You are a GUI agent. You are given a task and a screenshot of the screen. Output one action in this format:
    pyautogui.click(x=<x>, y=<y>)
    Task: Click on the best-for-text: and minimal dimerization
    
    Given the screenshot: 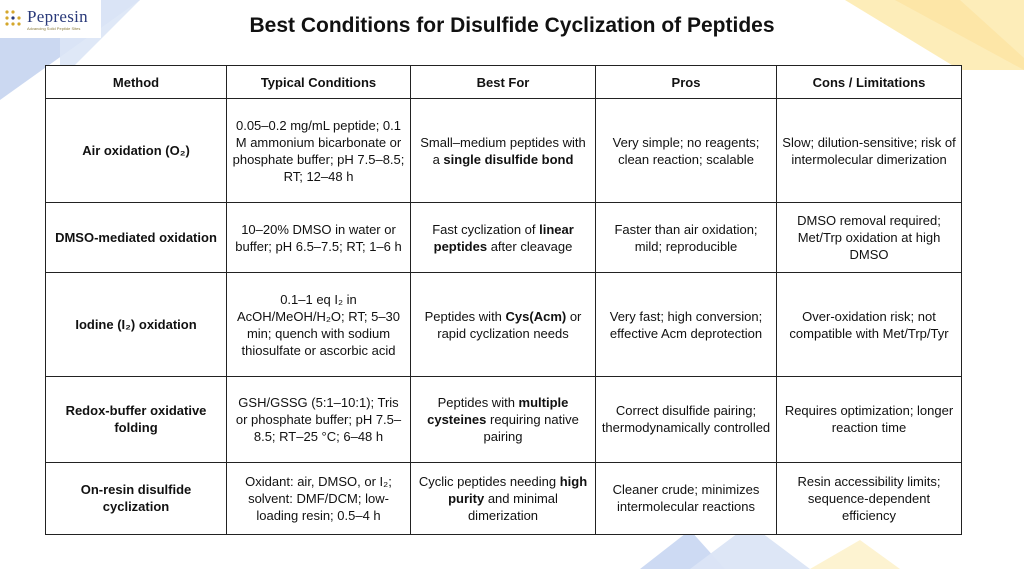 What is the action you would take?
    pyautogui.click(x=512, y=506)
    